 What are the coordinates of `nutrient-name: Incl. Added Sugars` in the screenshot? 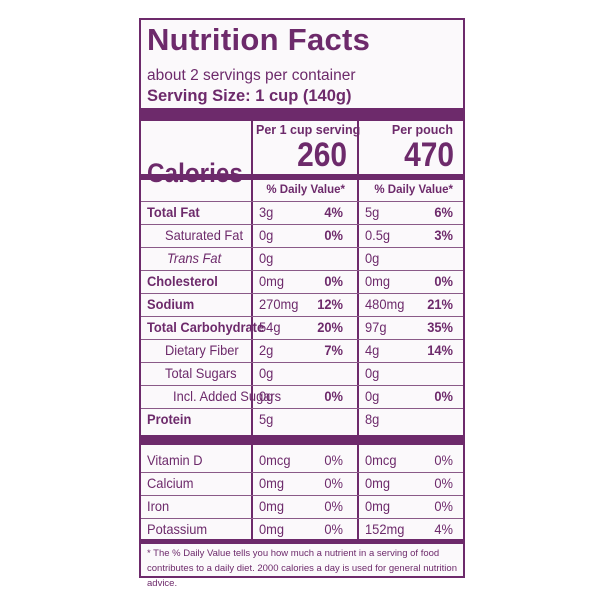 It's located at (227, 396).